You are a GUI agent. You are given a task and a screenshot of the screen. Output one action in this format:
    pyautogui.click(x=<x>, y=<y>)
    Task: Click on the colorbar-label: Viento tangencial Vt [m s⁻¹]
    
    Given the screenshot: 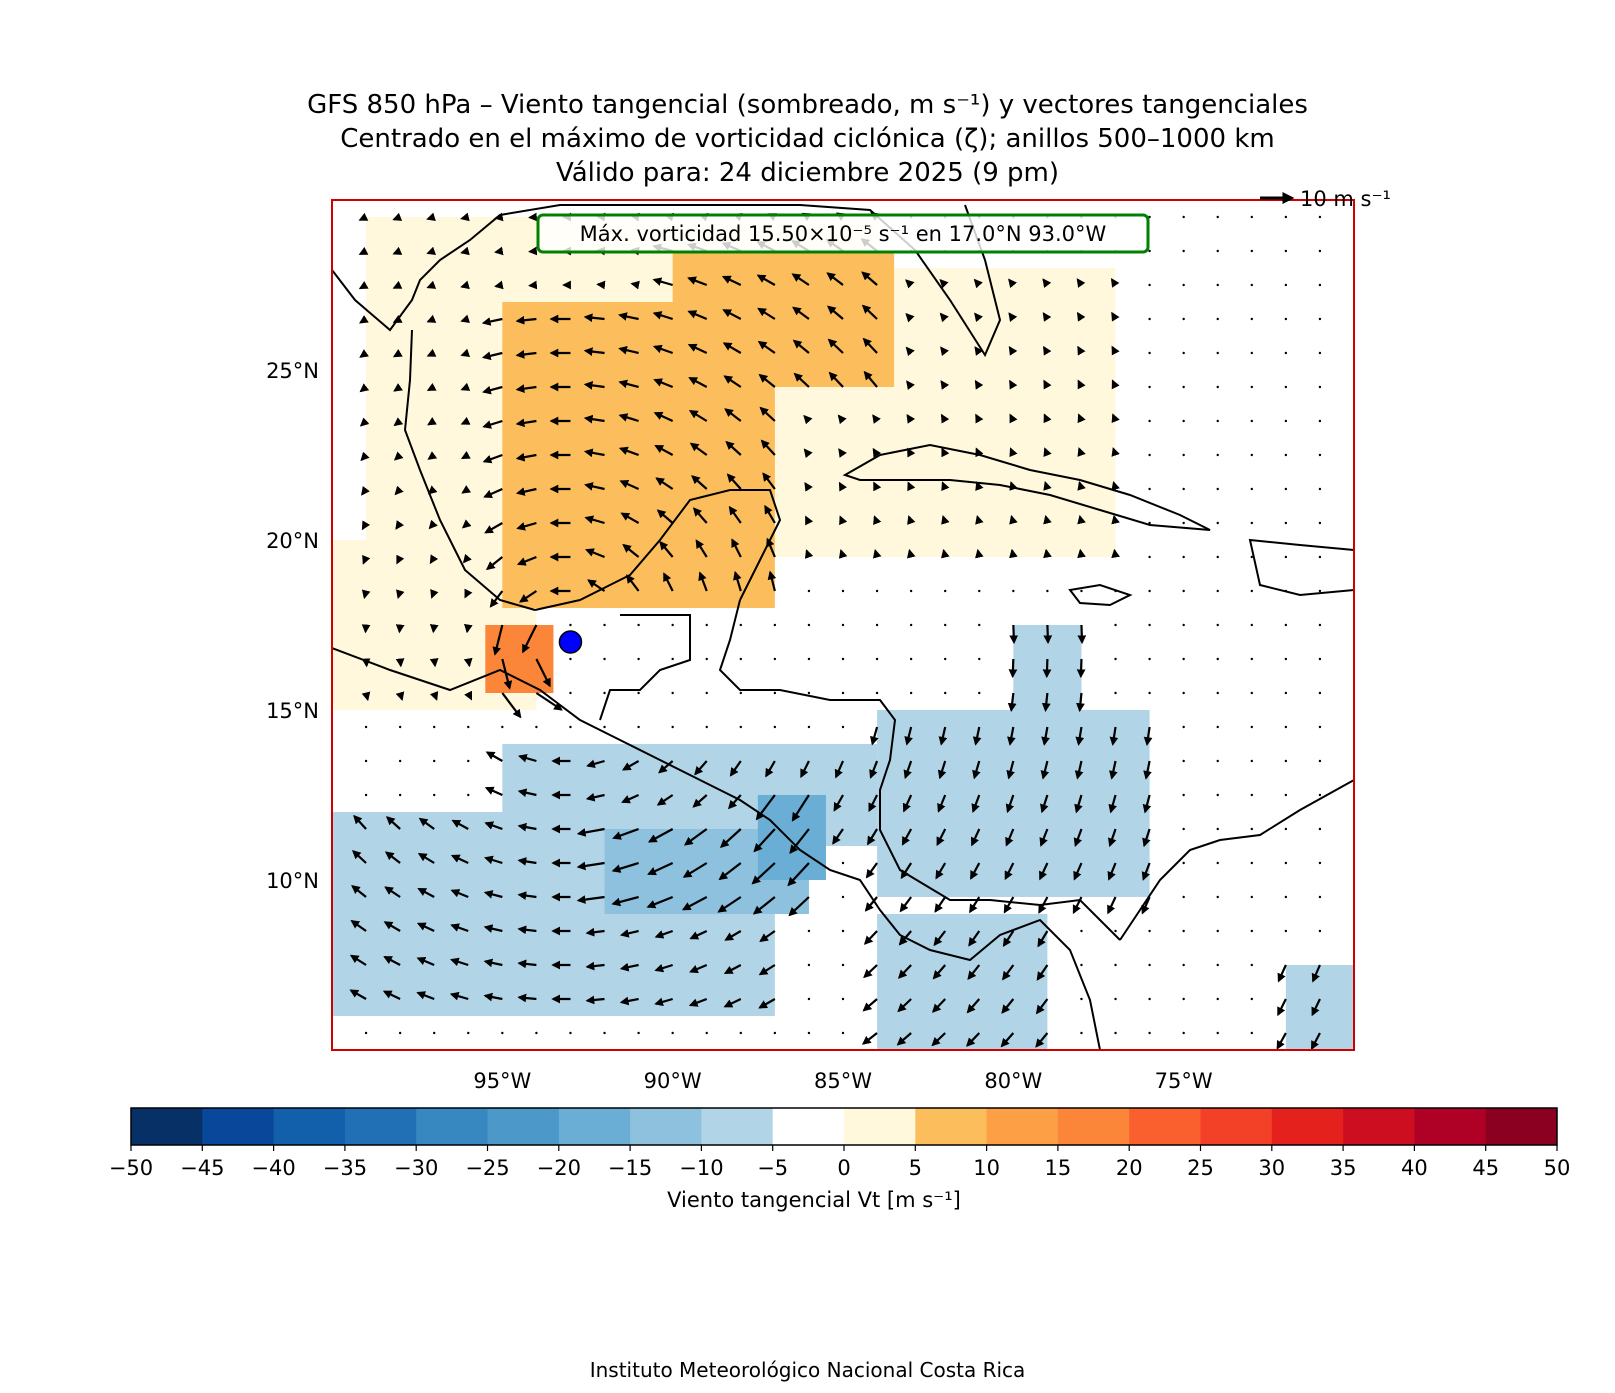 What is the action you would take?
    pyautogui.click(x=814, y=1200)
    